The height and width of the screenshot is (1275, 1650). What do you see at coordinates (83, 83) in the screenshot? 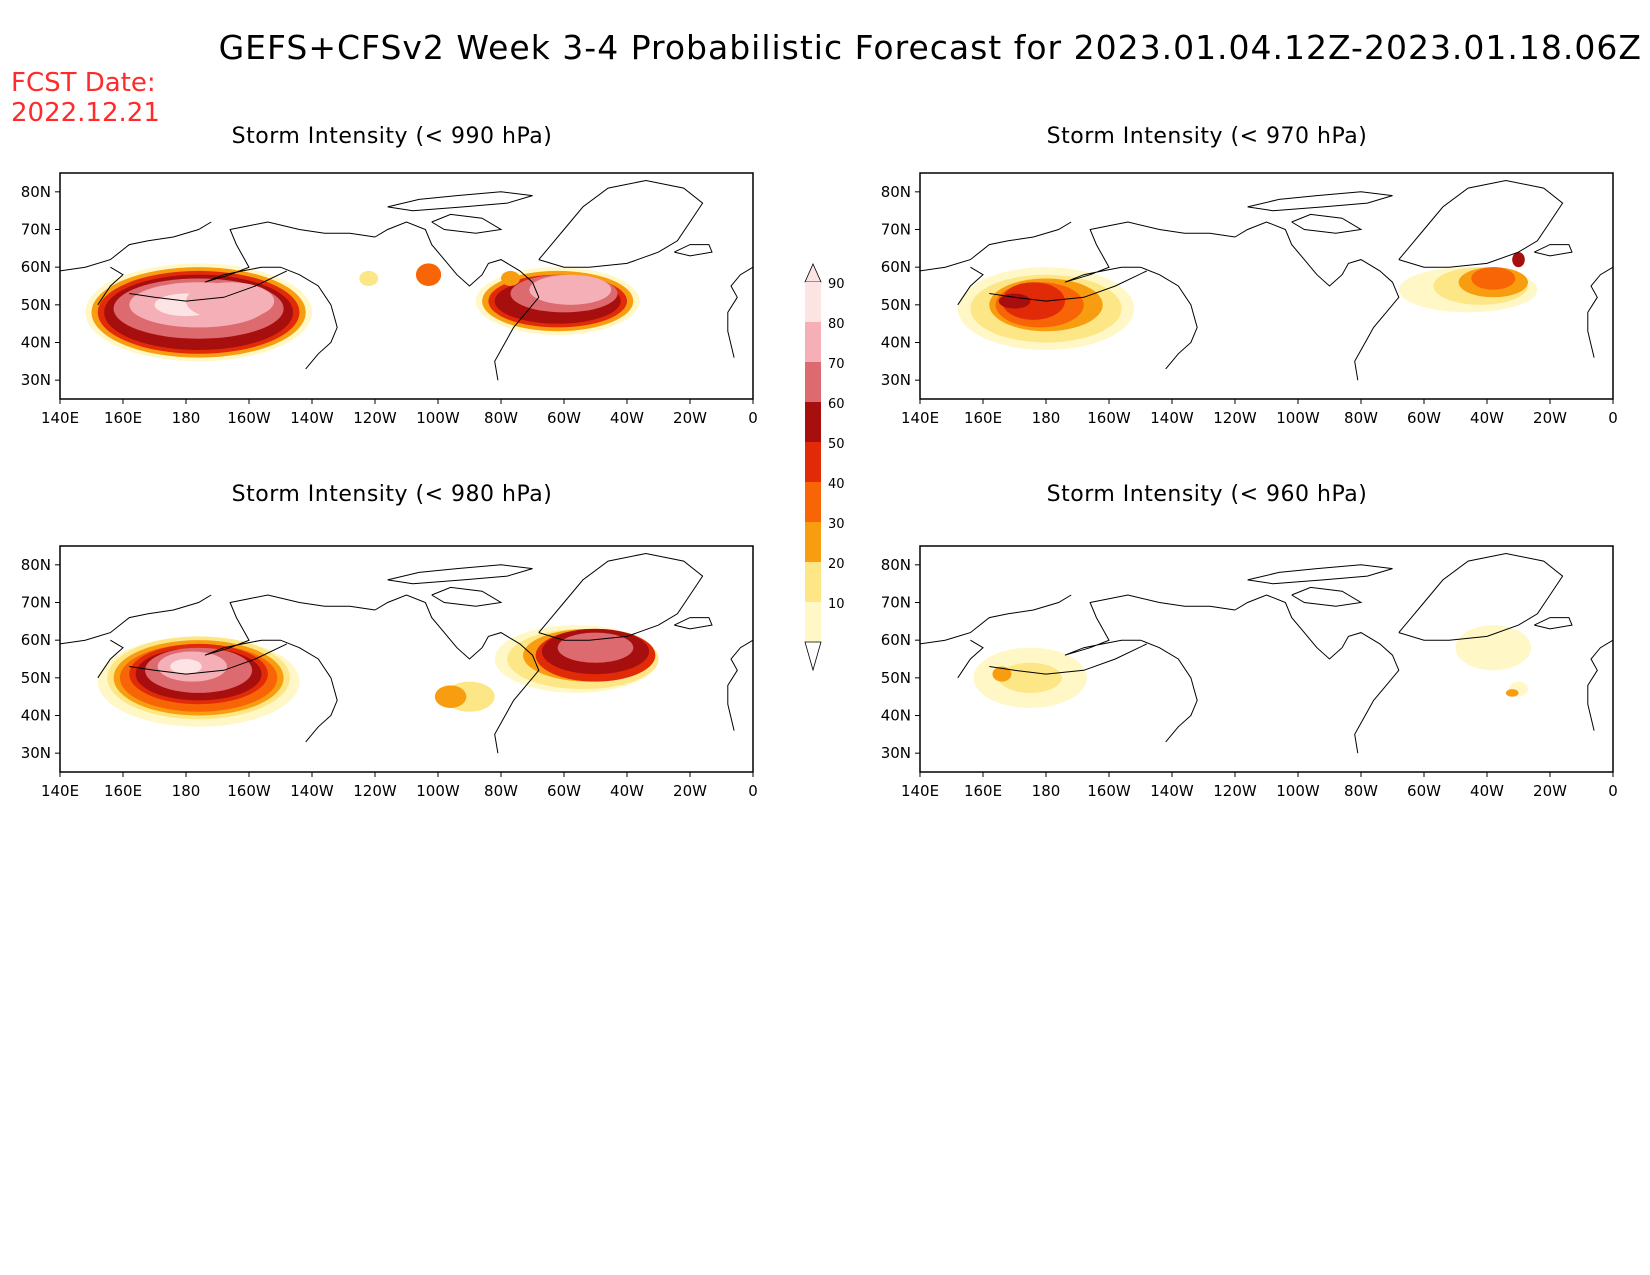
I see `forecast-date-label: FCST Date:` at bounding box center [83, 83].